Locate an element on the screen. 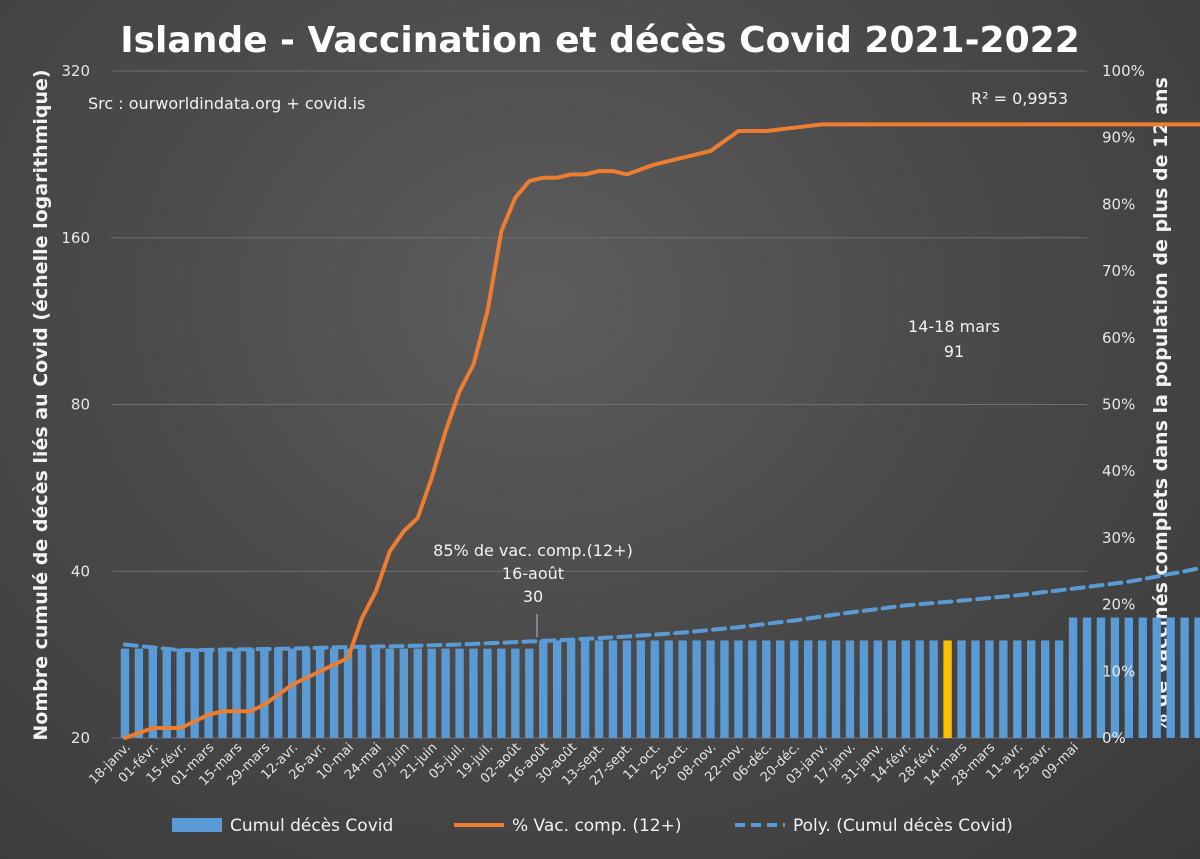 Image resolution: width=1200 pixels, height=859 pixels. y-axis-right-ticks: 0% 10% 20% 30% 40% 50% 60% 70% 80% 90% 100% is located at coordinates (1123, 404).